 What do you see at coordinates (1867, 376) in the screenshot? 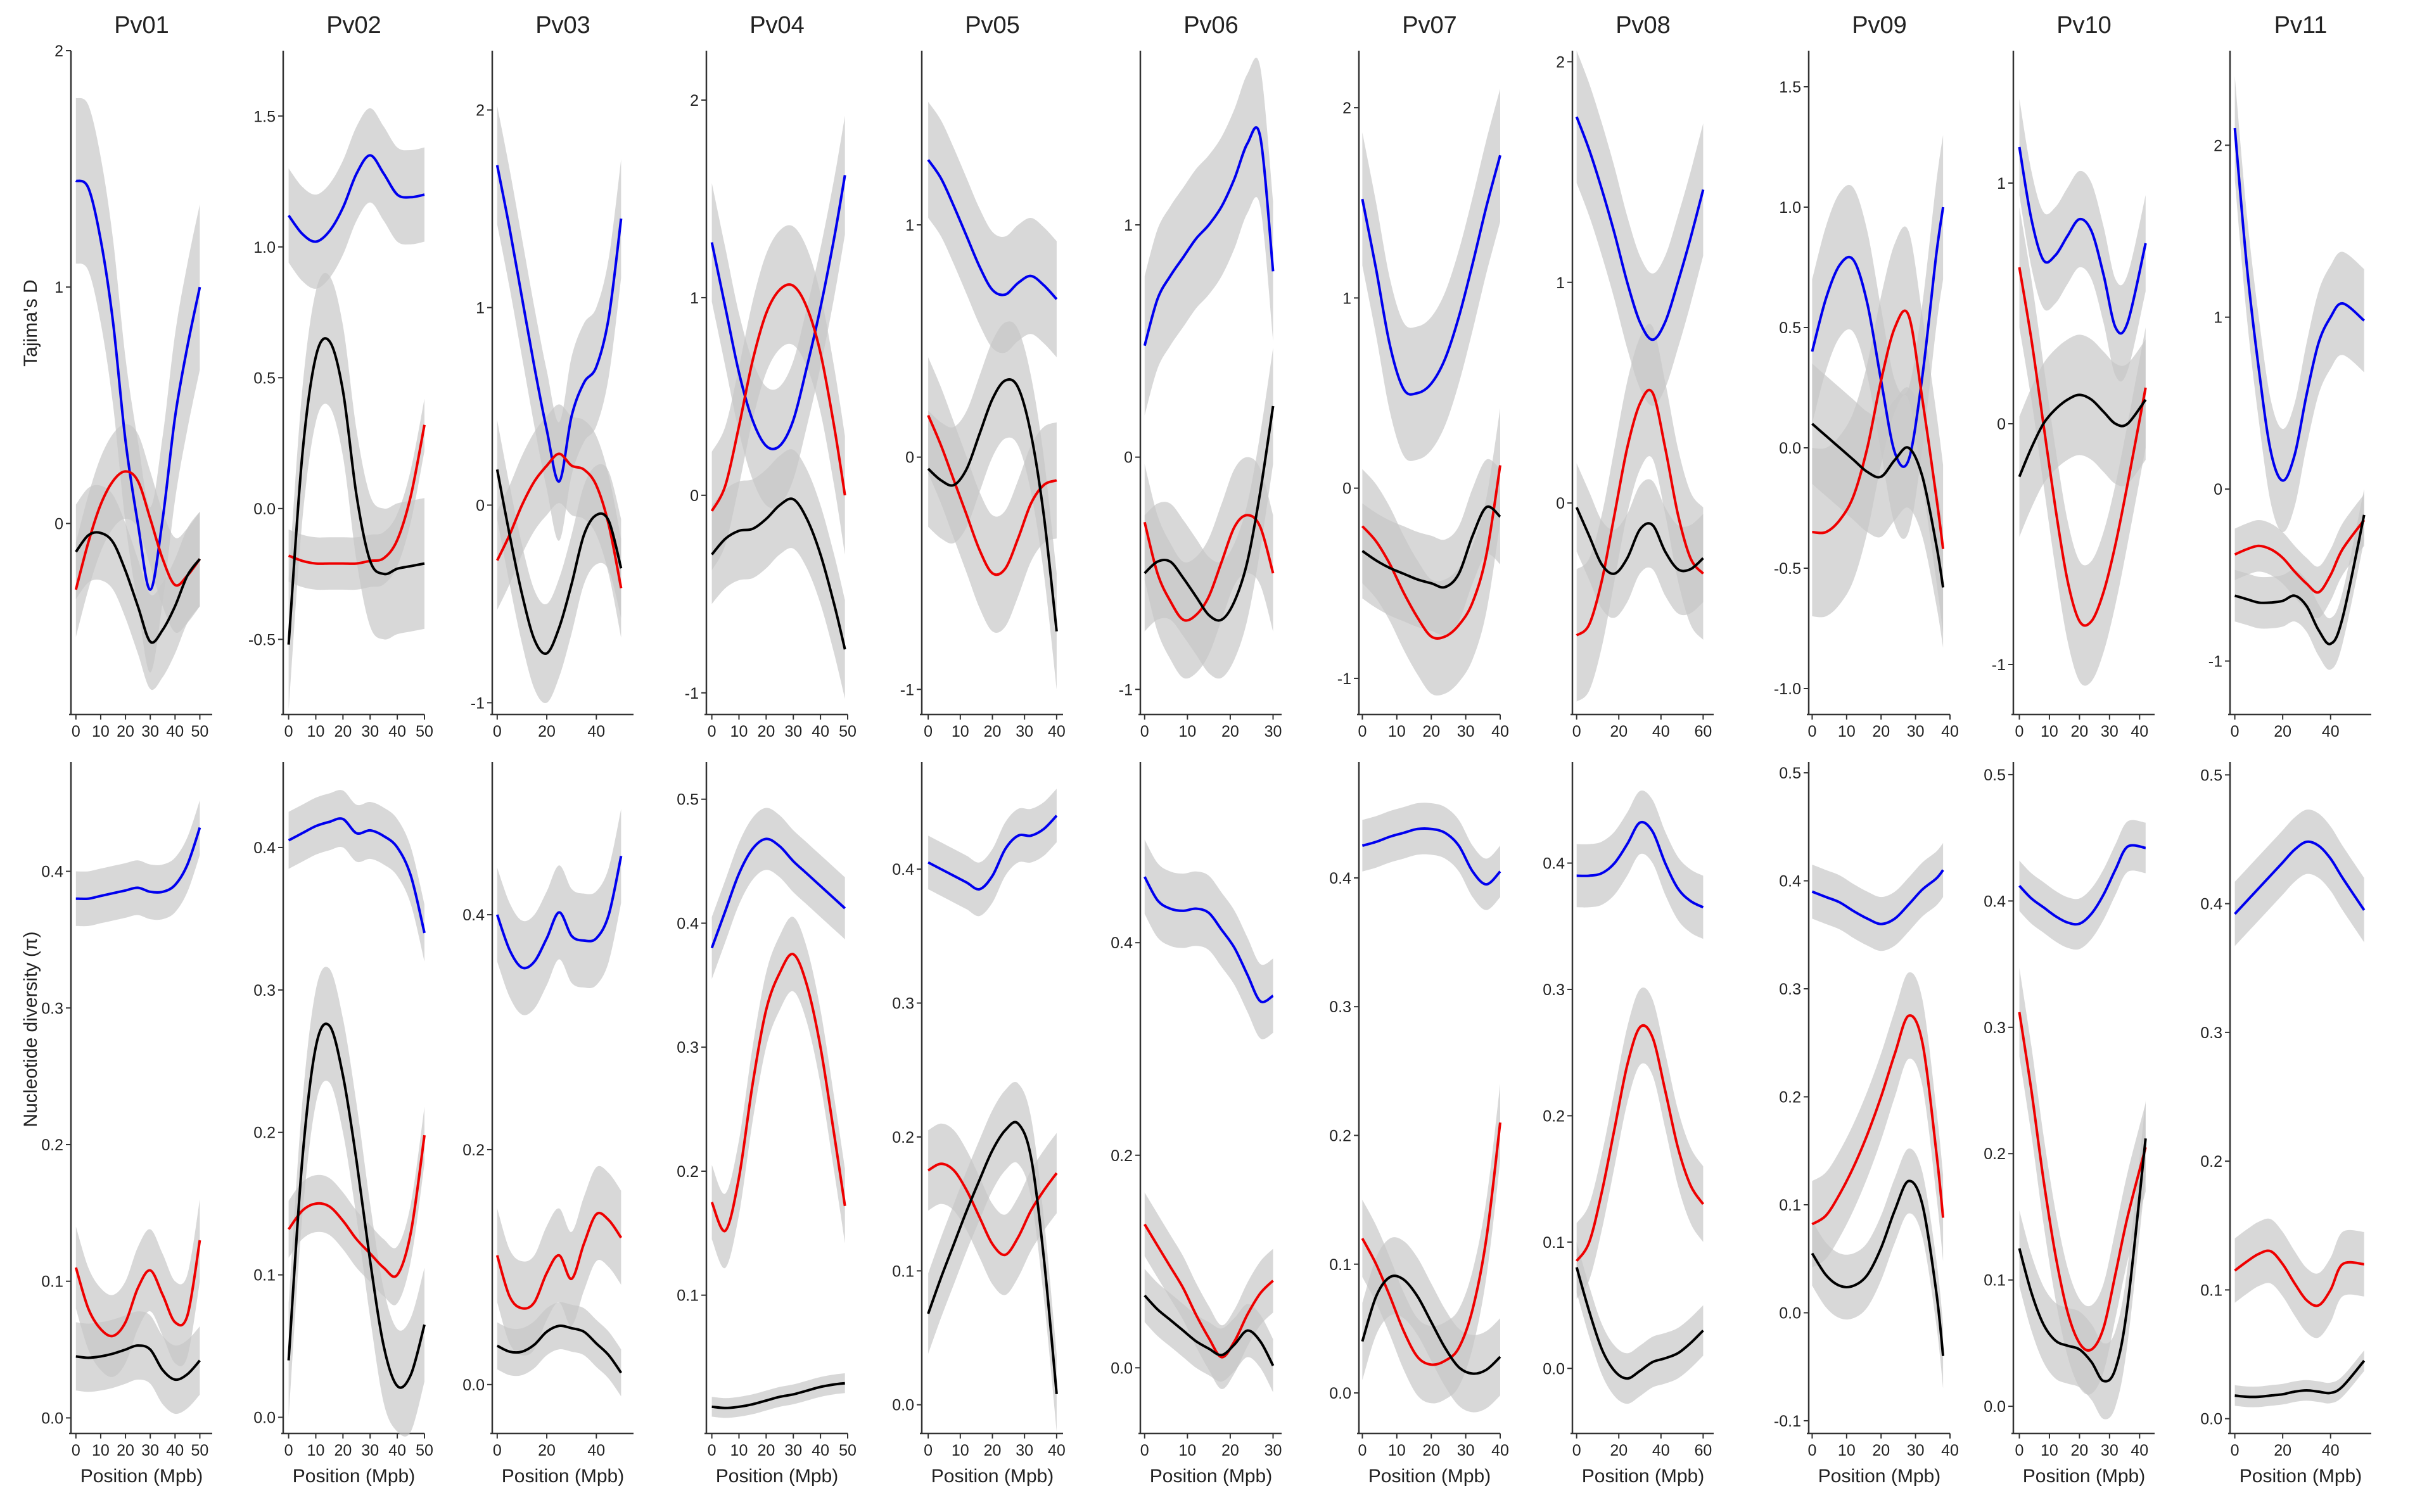
I see `panel-pv09-top: Pv09 1.5 1.0 0.5 0.0 -0.5 -1.0 0 10 20 30 40` at bounding box center [1867, 376].